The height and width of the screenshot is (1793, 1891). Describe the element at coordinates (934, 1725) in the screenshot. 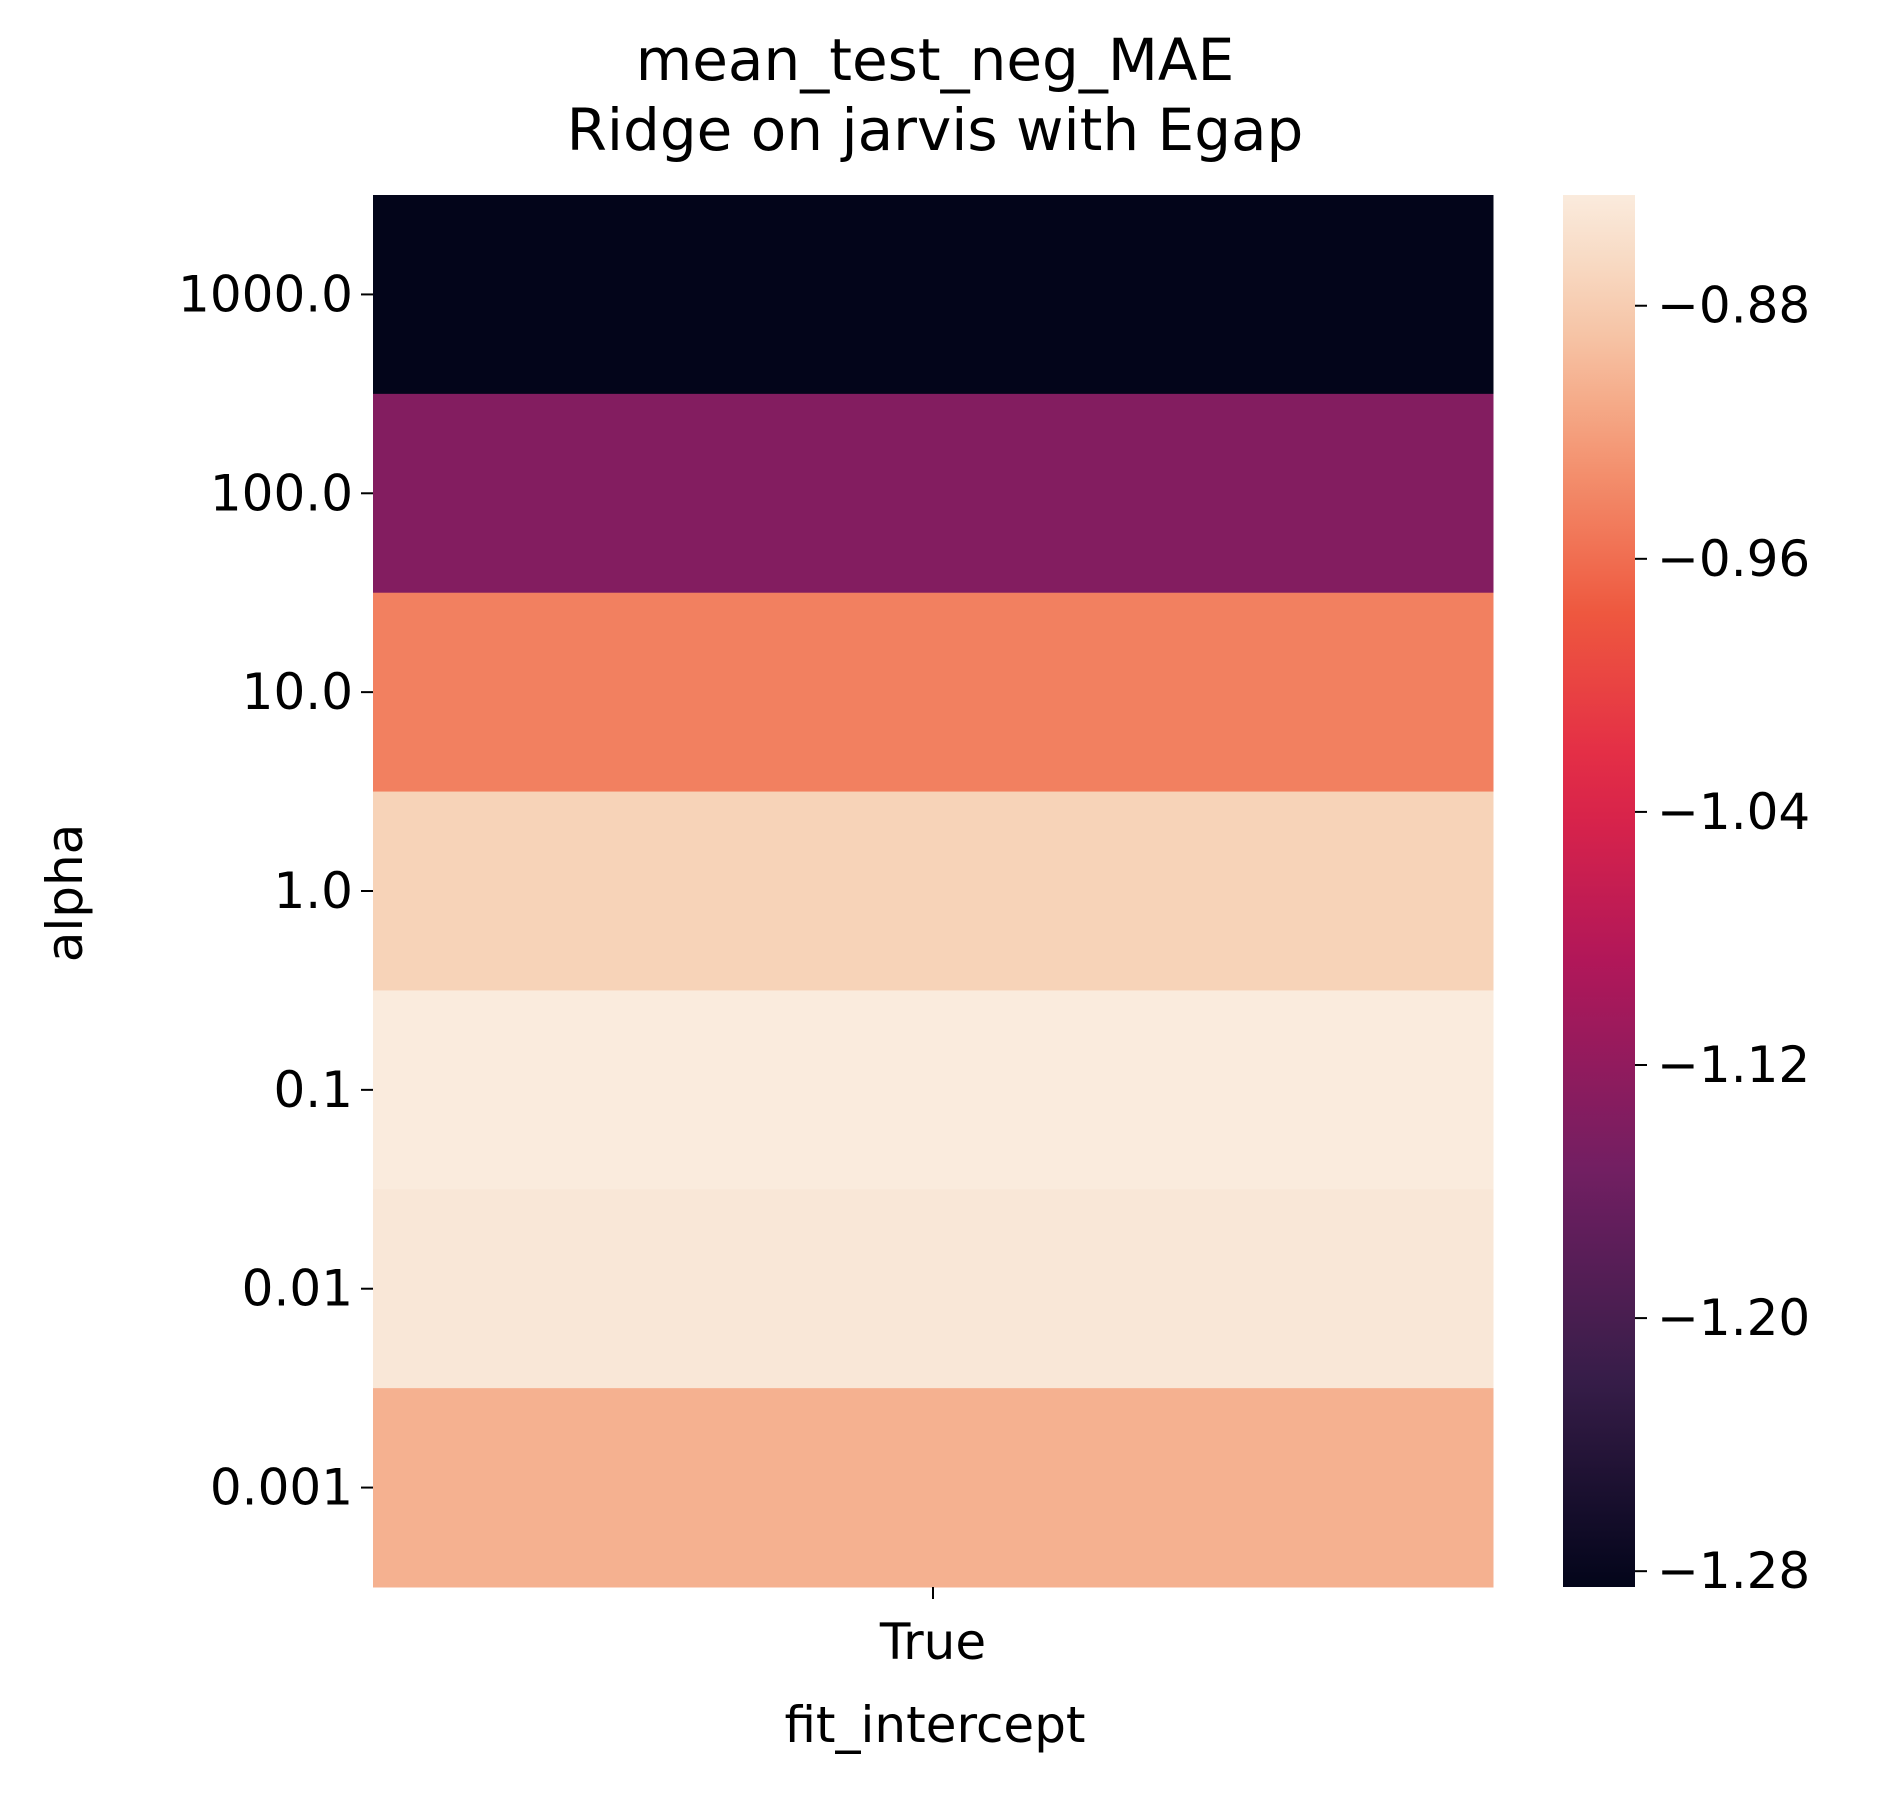

I see `x-axis-label: fit_intercept` at that location.